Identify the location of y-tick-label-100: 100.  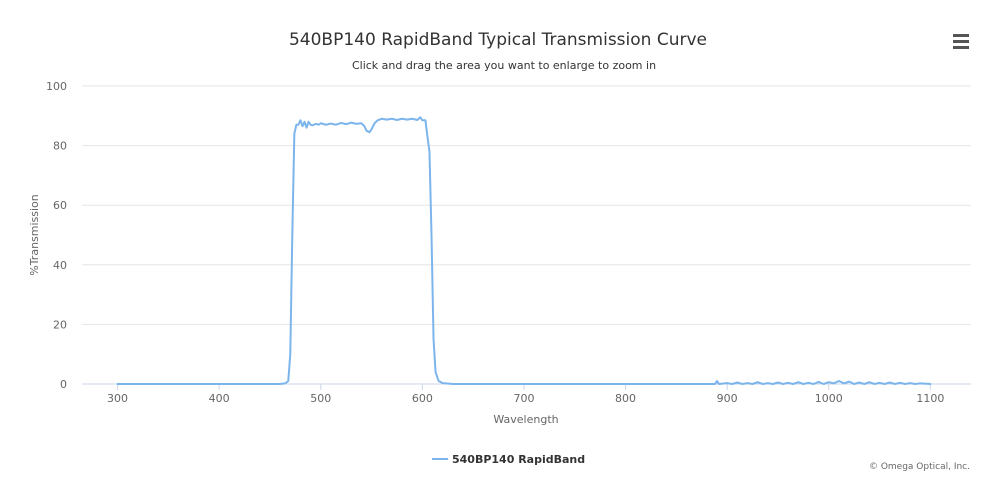
(56, 86).